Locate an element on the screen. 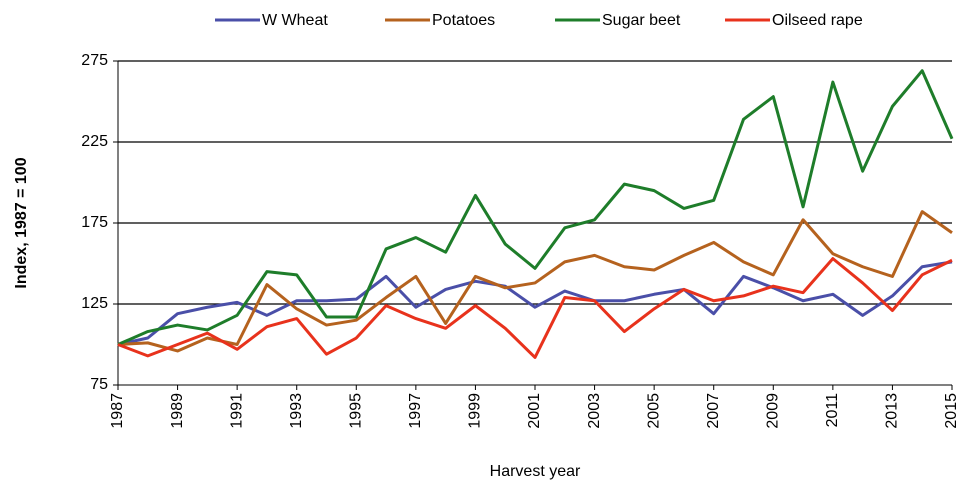 This screenshot has height=490, width=961. x-tick-label: 2003 is located at coordinates (594, 411).